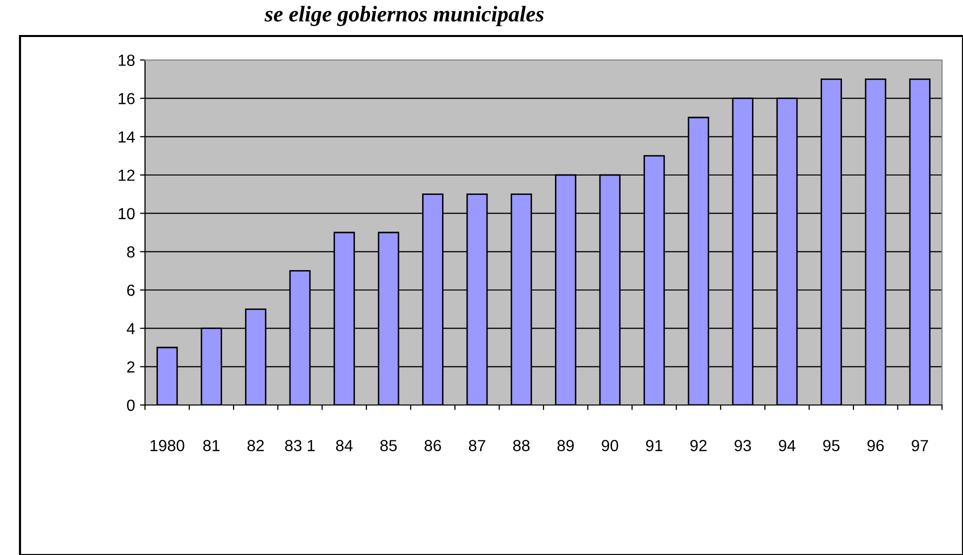 The height and width of the screenshot is (555, 963). Describe the element at coordinates (565, 446) in the screenshot. I see `x-tick-label: 89` at that location.